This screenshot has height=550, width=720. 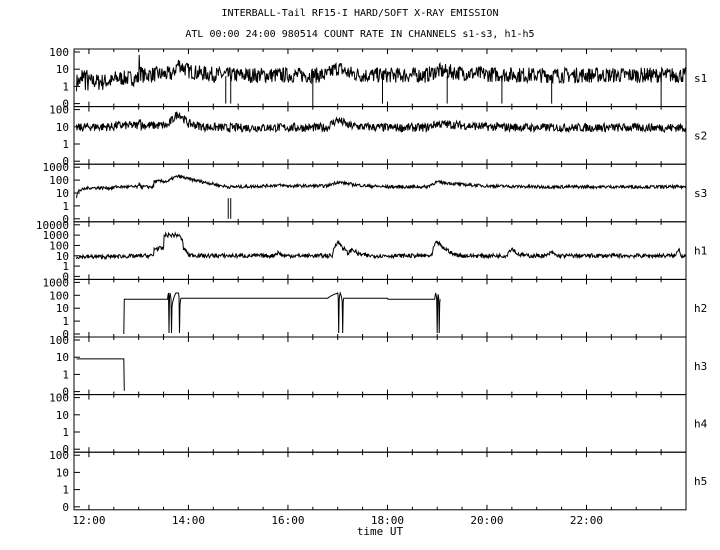 I want to click on x-tick-label: 20:00, so click(x=486, y=520).